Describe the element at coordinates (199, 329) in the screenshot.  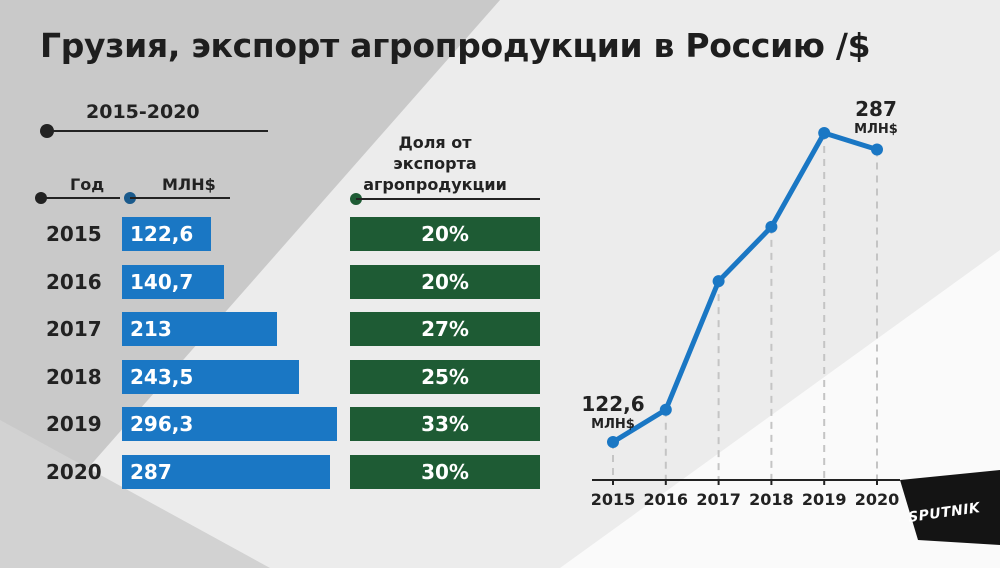
I see `value-bar: 213` at that location.